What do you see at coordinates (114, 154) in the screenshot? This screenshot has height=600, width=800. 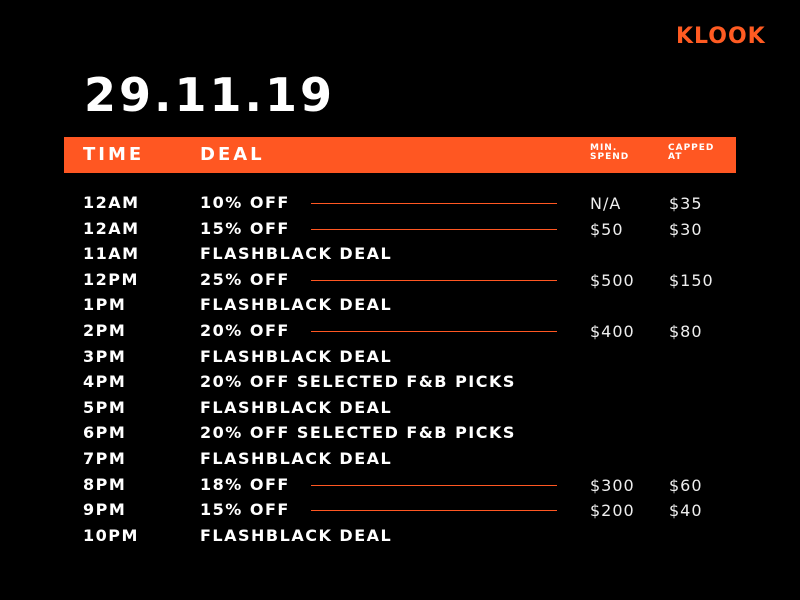 I see `header-time: TIME` at bounding box center [114, 154].